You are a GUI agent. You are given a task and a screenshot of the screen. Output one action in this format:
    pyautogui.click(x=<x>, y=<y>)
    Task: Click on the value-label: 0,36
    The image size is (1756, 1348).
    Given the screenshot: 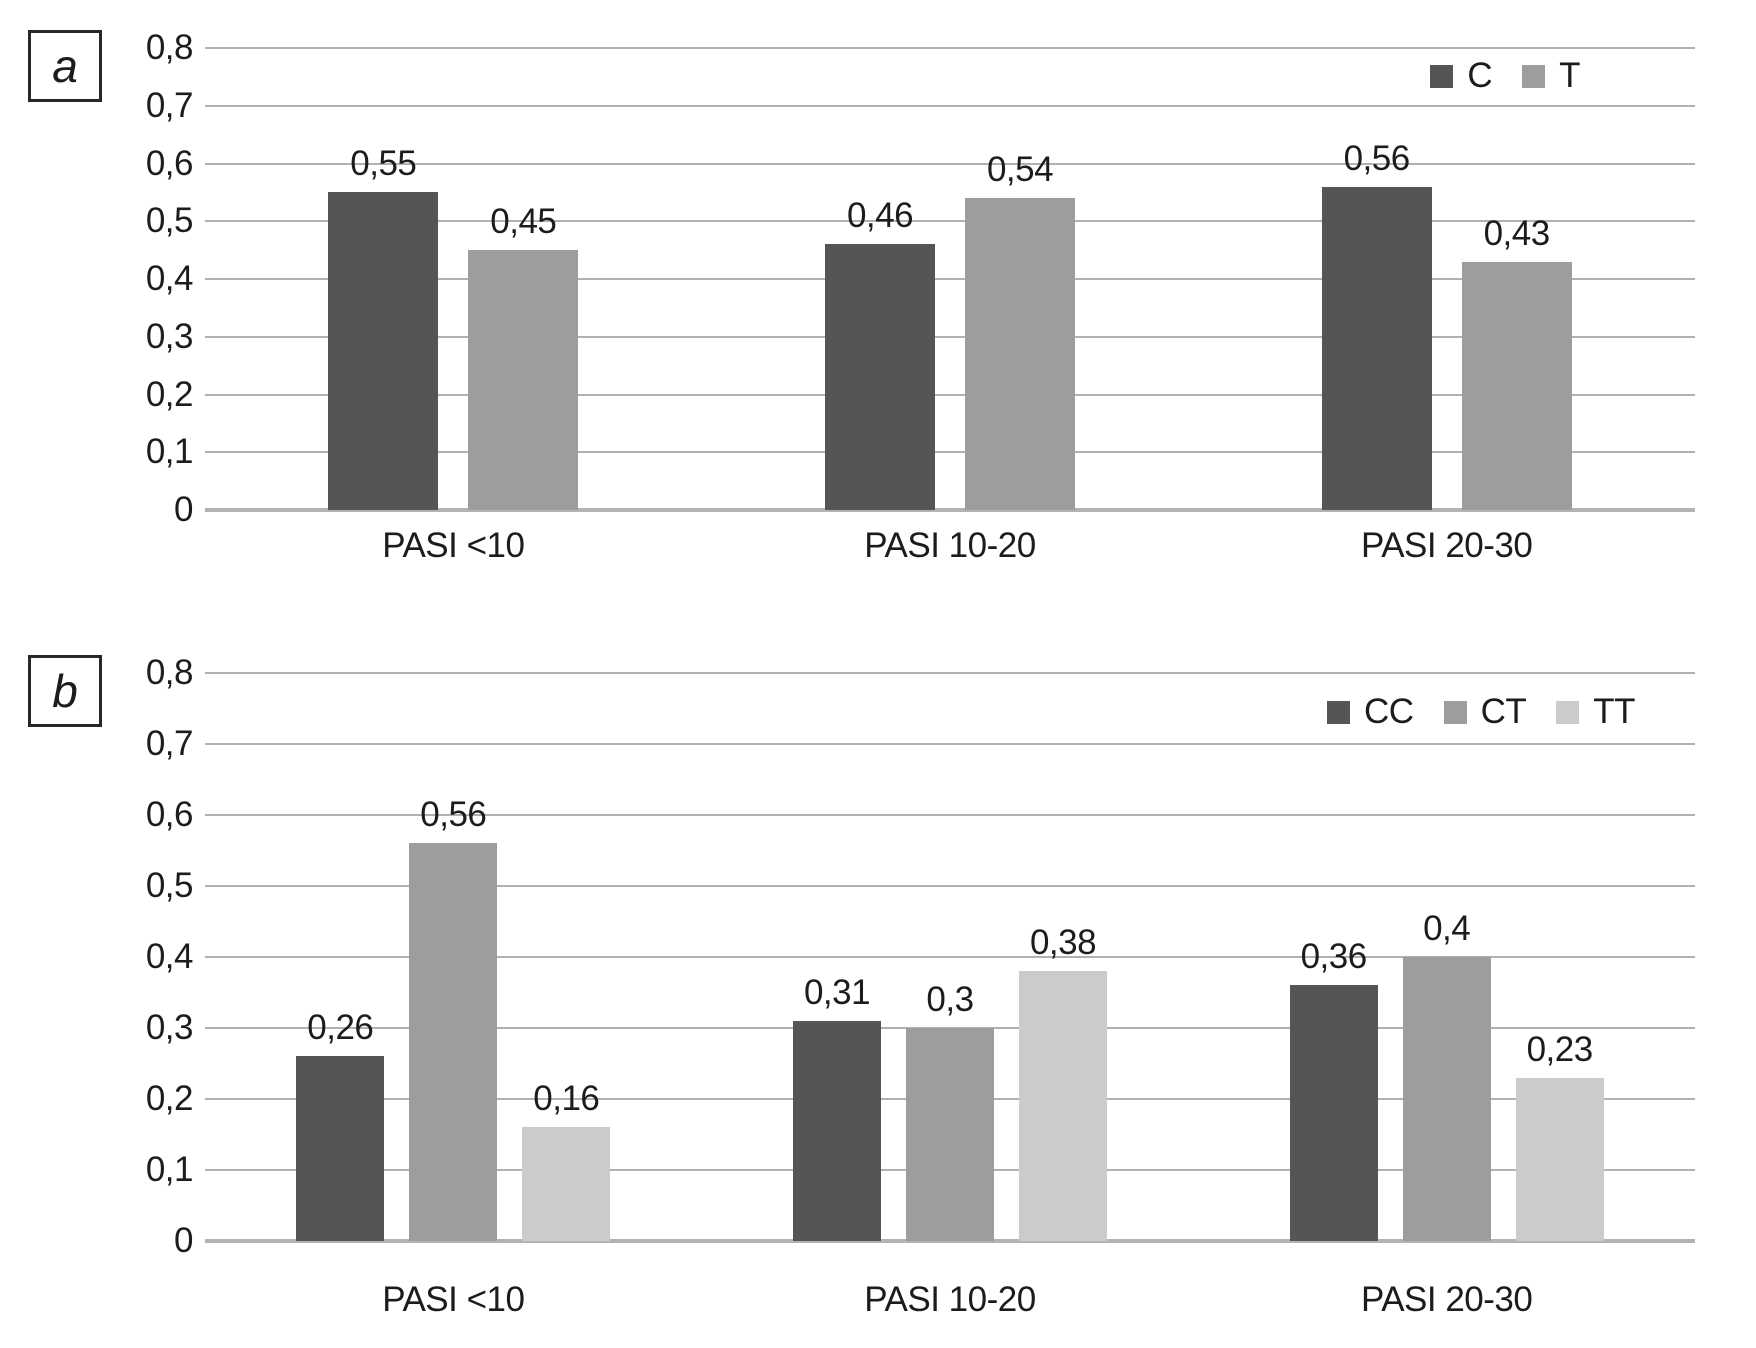 What is the action you would take?
    pyautogui.click(x=1334, y=957)
    